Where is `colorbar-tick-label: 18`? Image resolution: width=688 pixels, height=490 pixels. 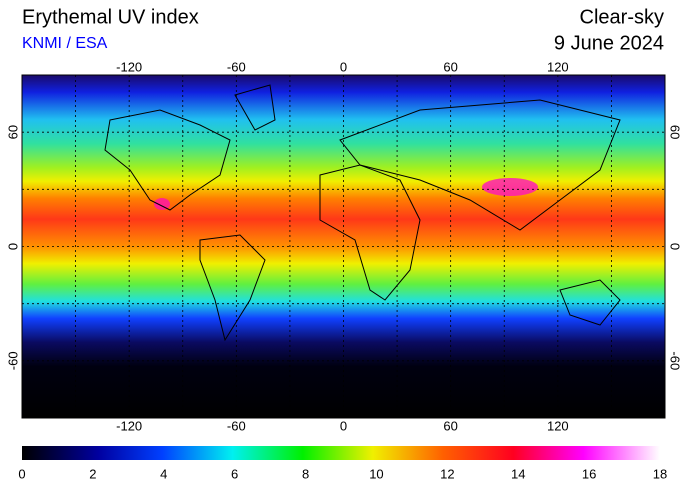
colorbar-tick-label: 18 is located at coordinates (660, 473).